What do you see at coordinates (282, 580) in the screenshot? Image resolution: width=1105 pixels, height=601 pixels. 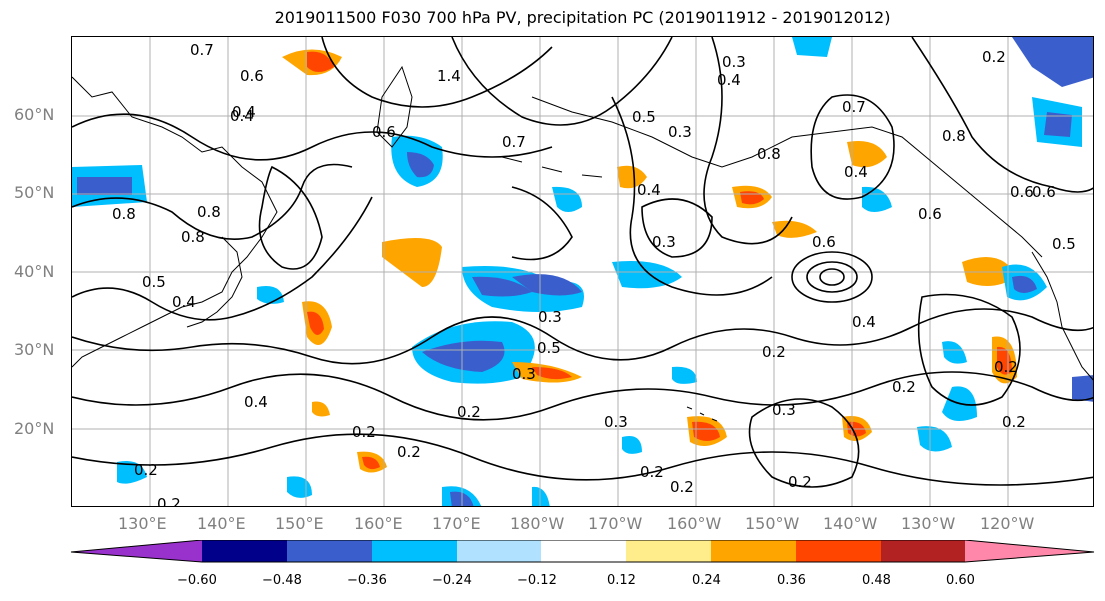 I see `colorbar-tick-label: −0.48` at bounding box center [282, 580].